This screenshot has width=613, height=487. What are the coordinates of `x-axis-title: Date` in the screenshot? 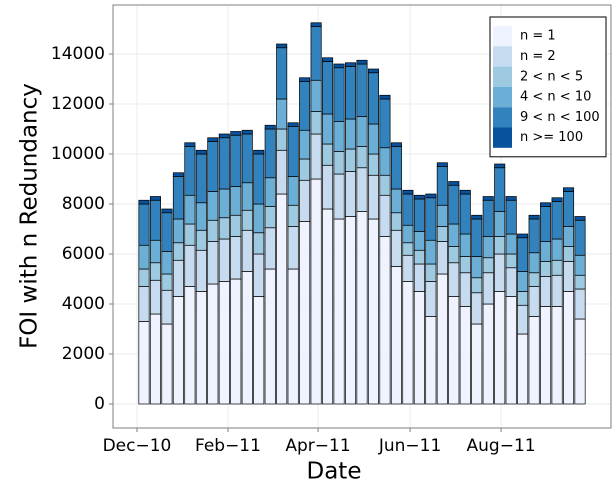 It's located at (334, 472).